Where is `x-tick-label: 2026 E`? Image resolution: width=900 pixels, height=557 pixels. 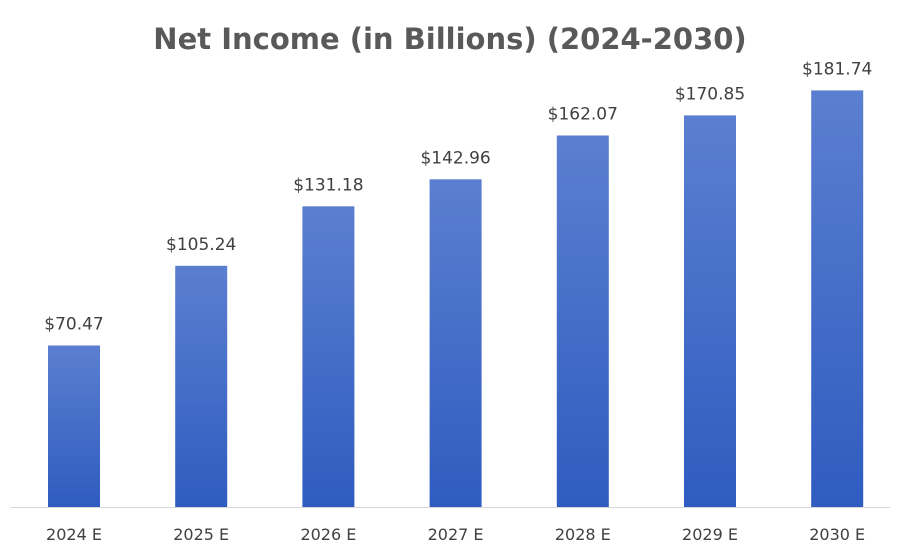
x-tick-label: 2026 E is located at coordinates (328, 534).